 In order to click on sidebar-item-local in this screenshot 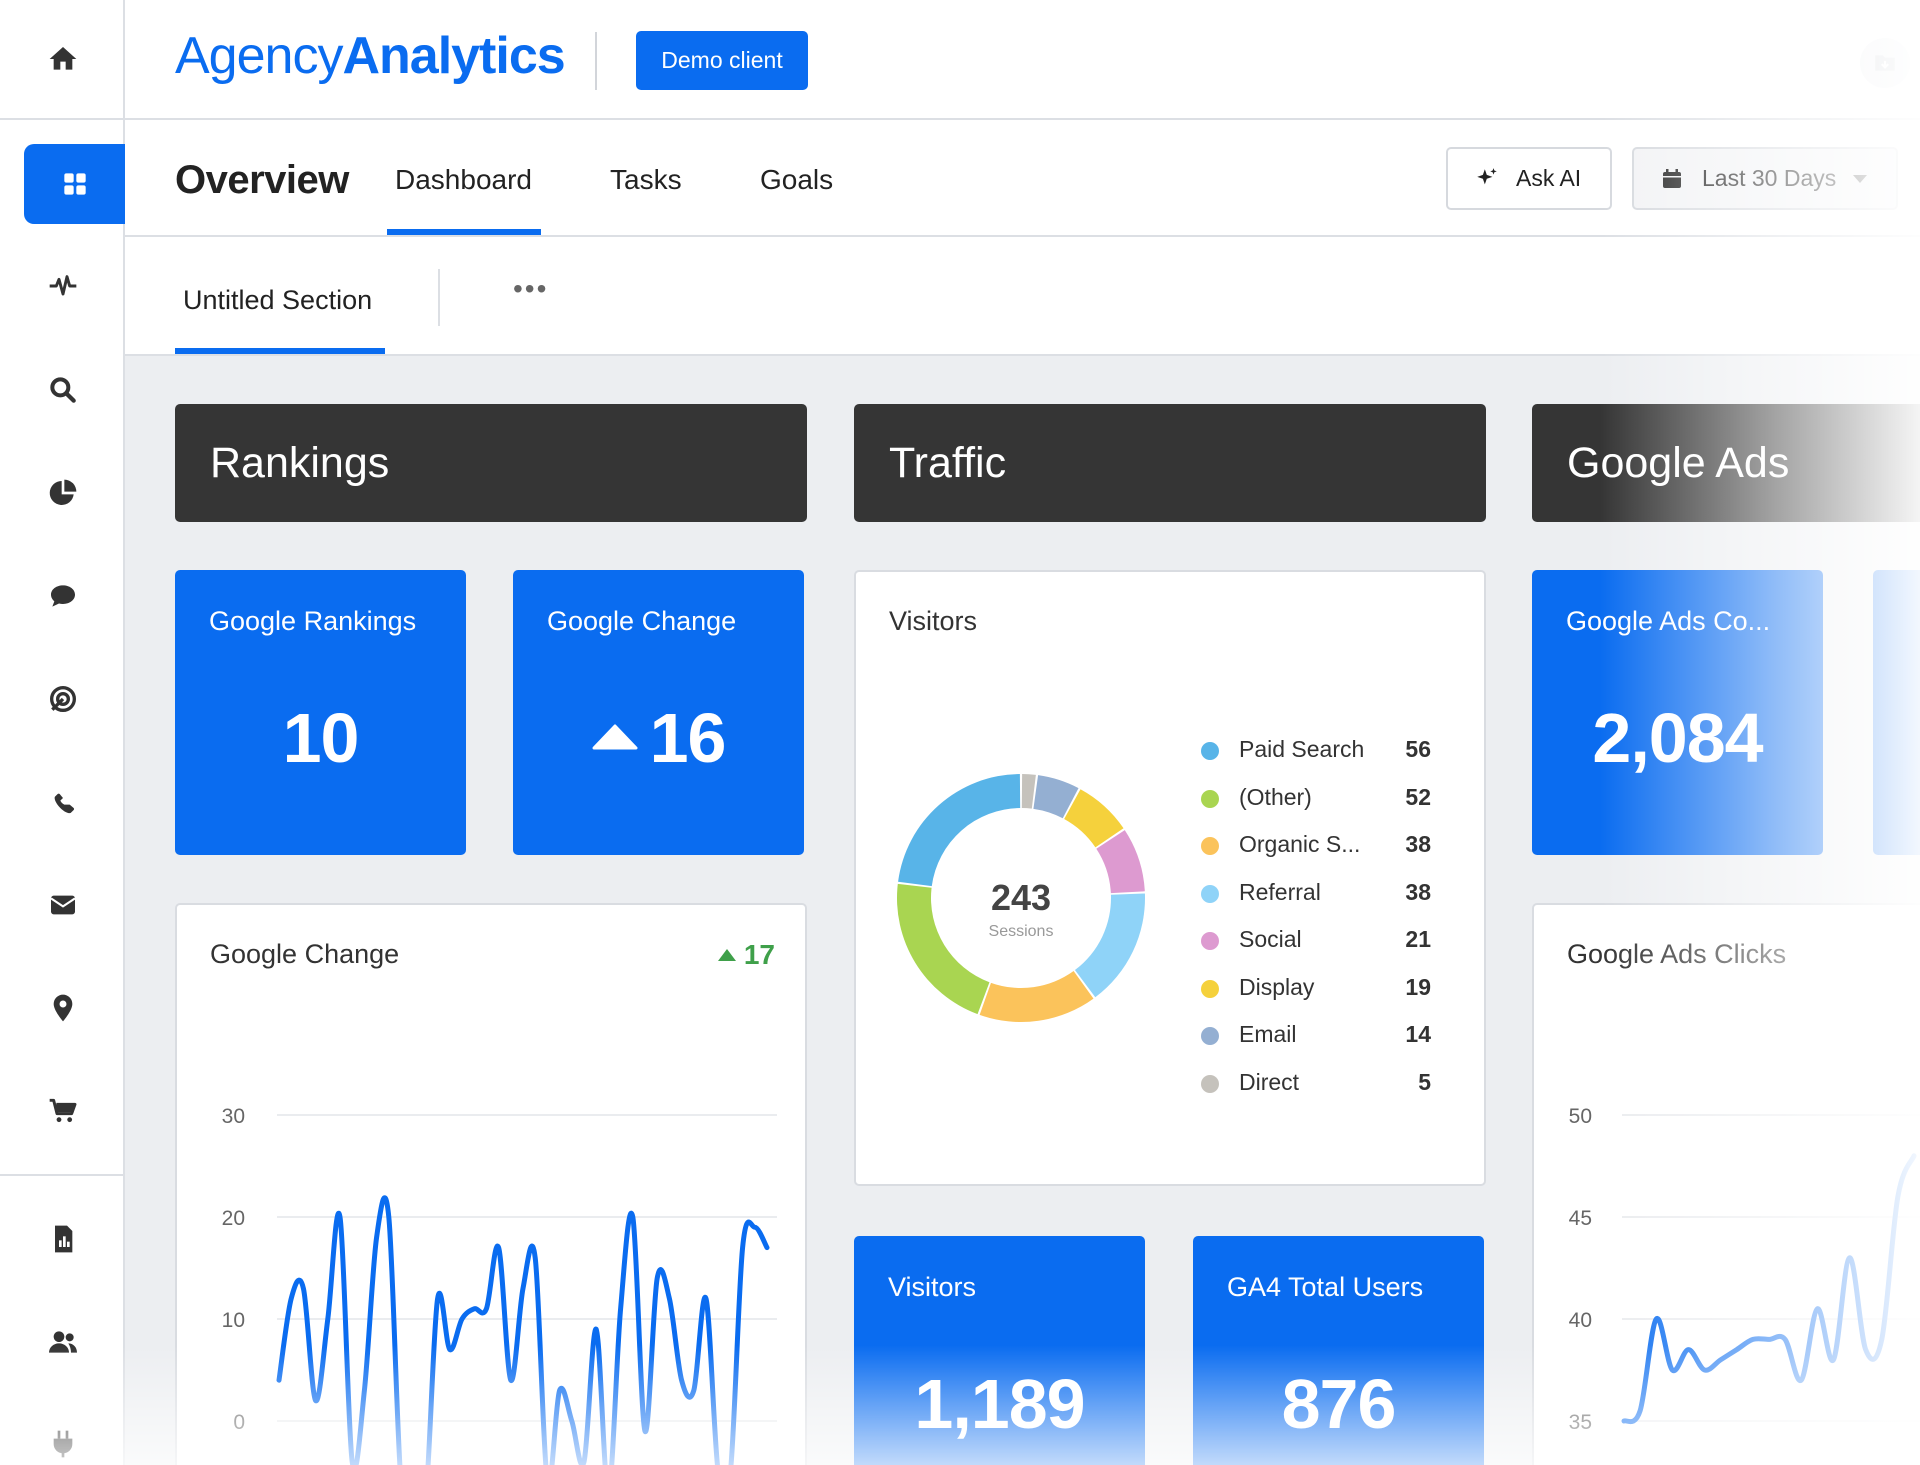, I will do `click(62, 1008)`.